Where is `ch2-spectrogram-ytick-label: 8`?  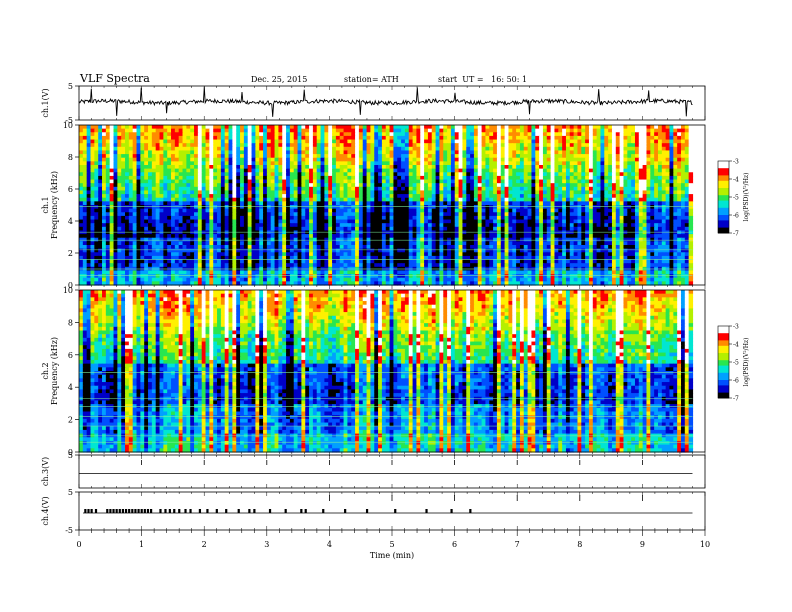
ch2-spectrogram-ytick-label: 8 is located at coordinates (70, 322).